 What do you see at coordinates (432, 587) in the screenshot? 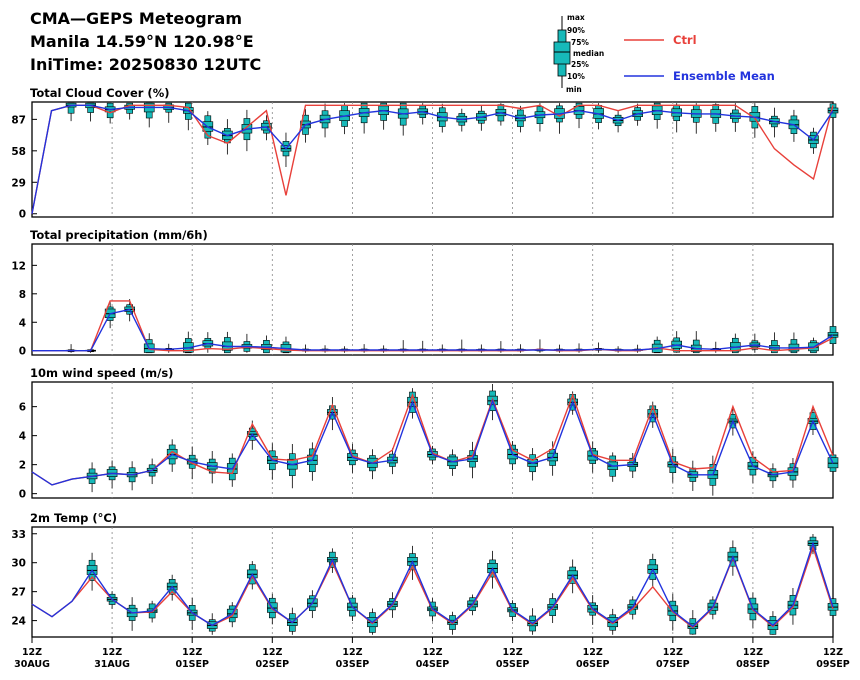
I see `ctrl-series-line` at bounding box center [432, 587].